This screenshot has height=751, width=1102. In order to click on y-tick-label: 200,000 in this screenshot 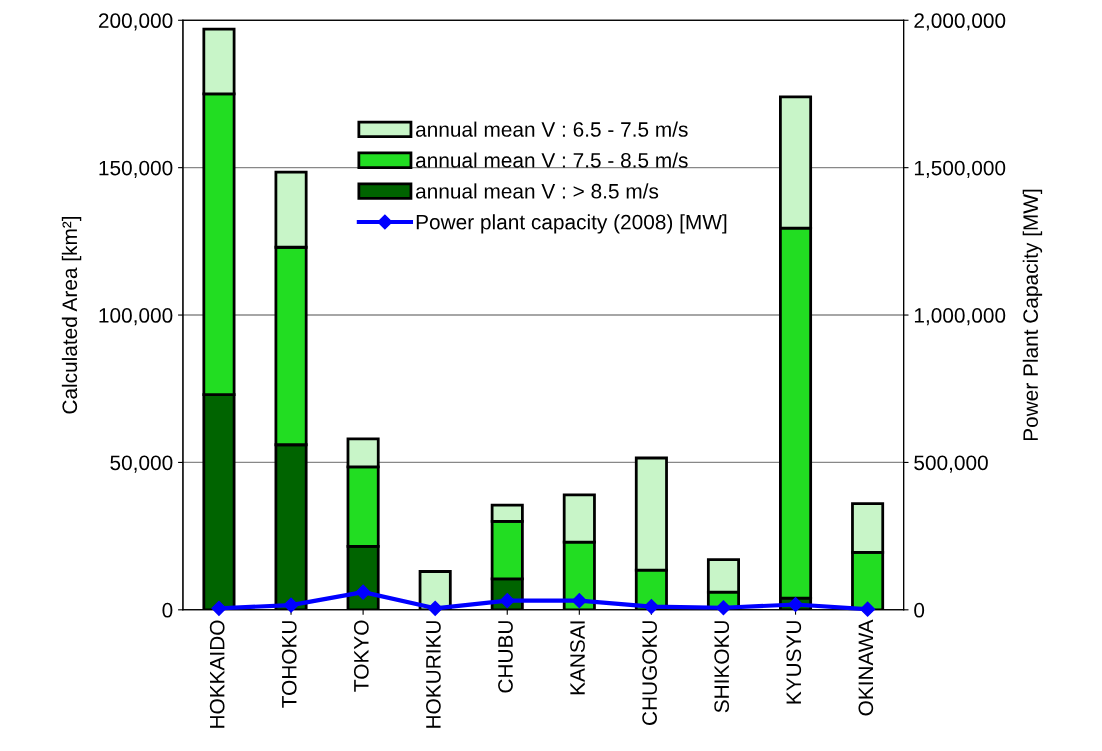, I will do `click(135, 22)`.